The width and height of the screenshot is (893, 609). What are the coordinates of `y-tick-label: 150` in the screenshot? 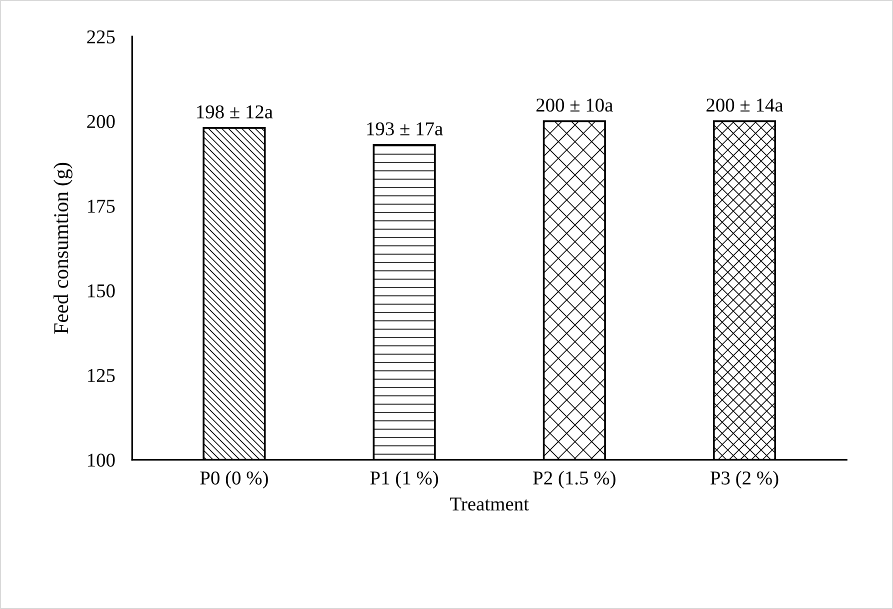 It's located at (101, 291).